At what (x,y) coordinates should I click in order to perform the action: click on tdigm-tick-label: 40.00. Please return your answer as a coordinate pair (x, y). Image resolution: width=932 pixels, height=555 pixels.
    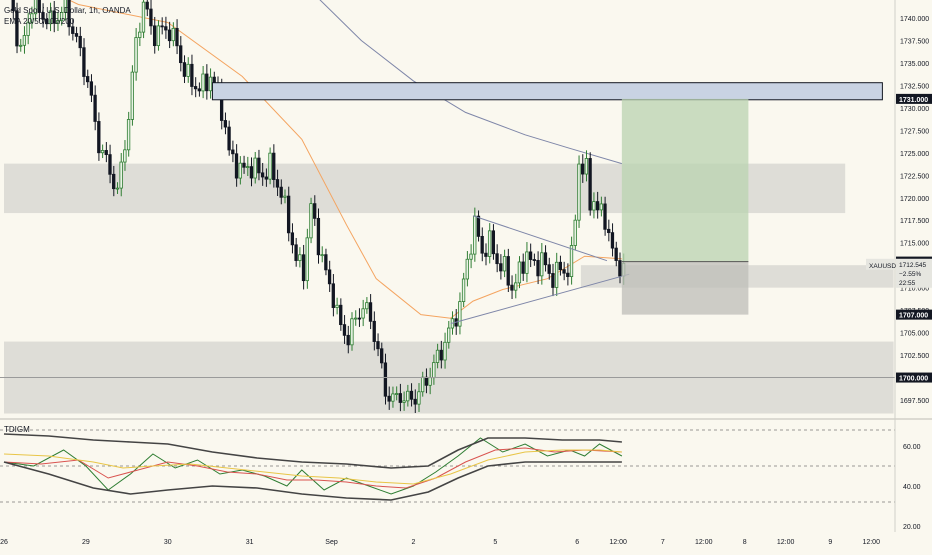
    Looking at the image, I should click on (912, 487).